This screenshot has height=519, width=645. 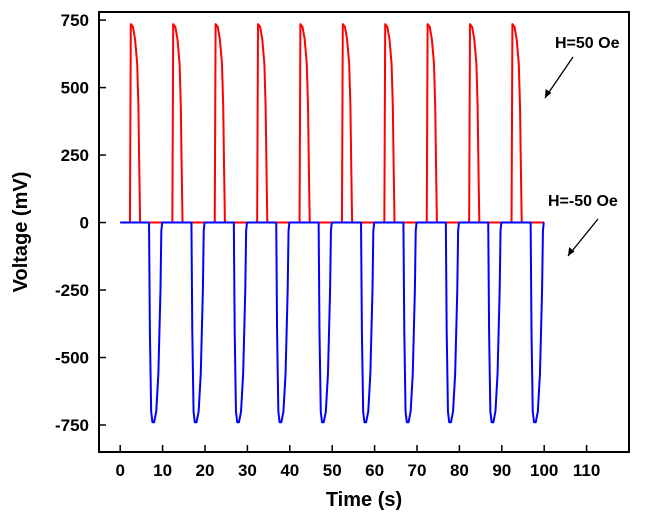 What do you see at coordinates (586, 470) in the screenshot?
I see `x-tick-label: 110` at bounding box center [586, 470].